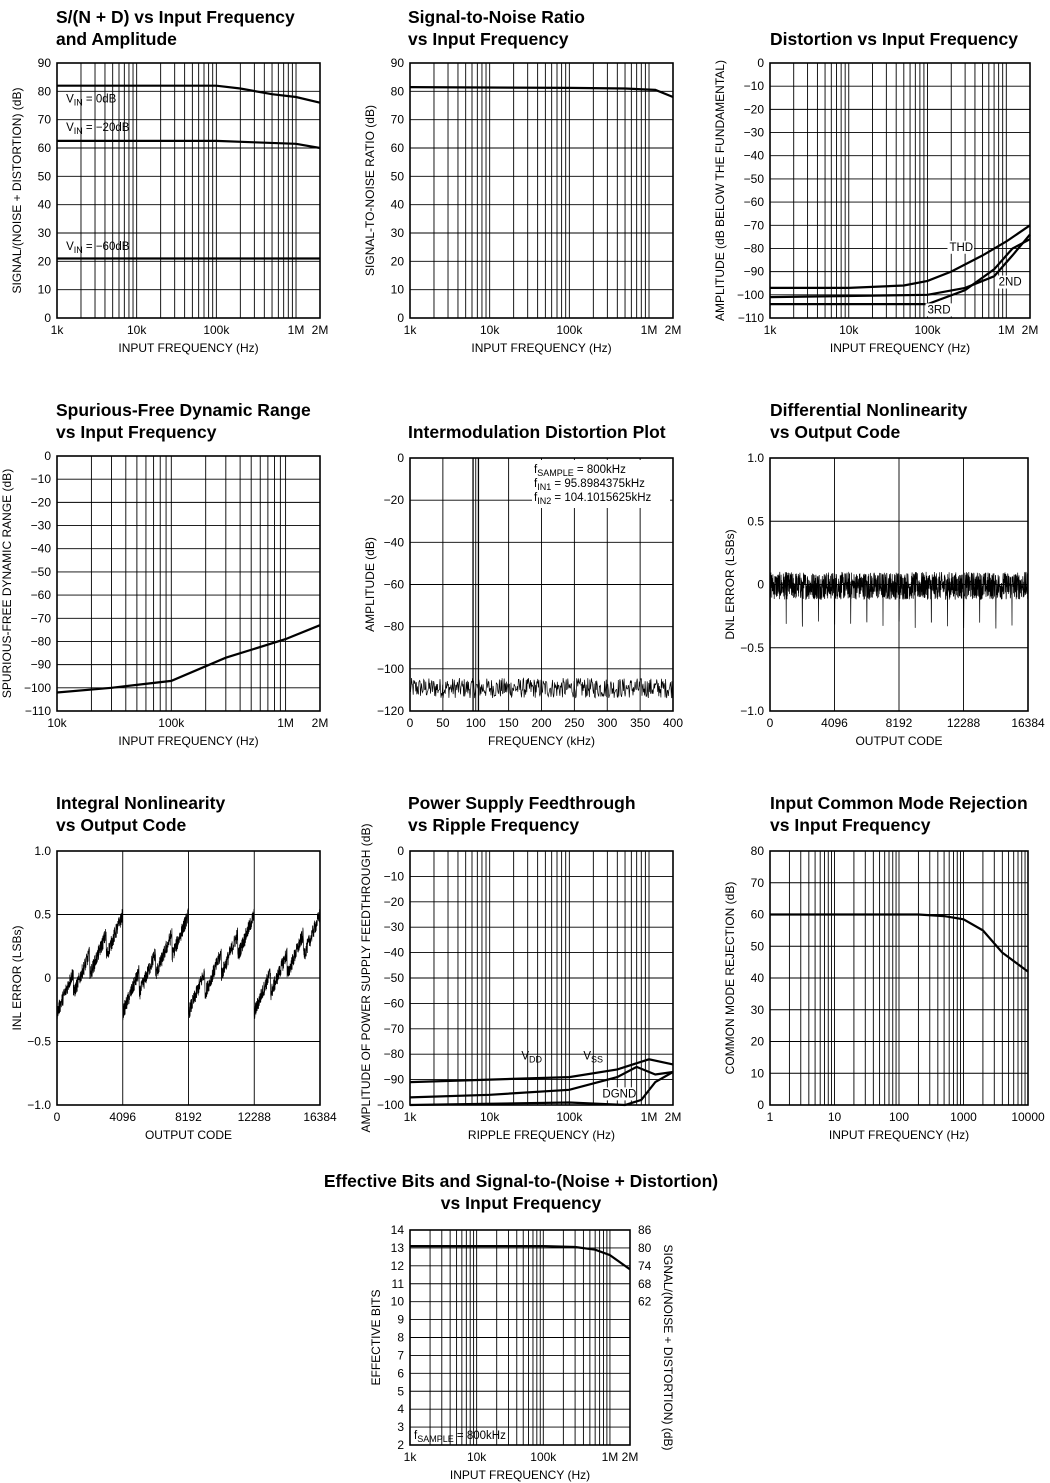 This screenshot has width=1050, height=1483. Describe the element at coordinates (400, 1445) in the screenshot. I see `y-tick-label: 2` at that location.